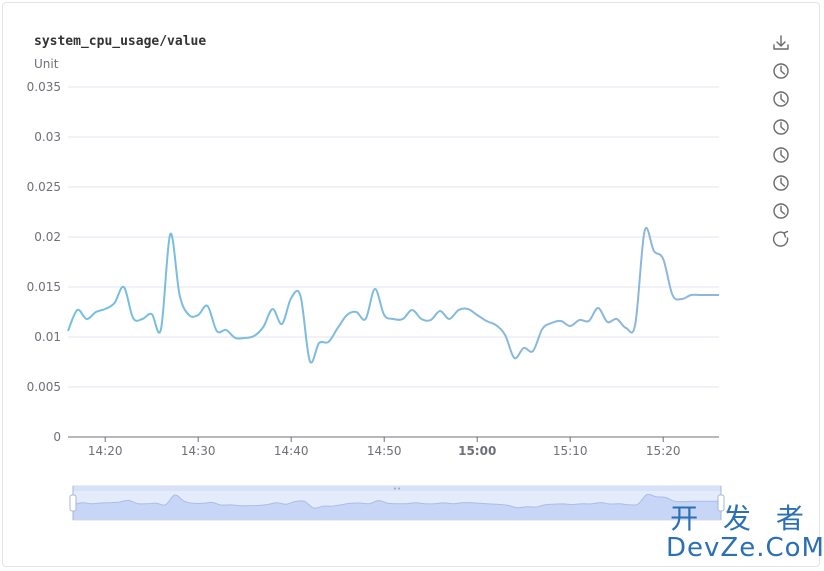 This screenshot has height=571, width=824. I want to click on x-tick-label: 14:50, so click(384, 451).